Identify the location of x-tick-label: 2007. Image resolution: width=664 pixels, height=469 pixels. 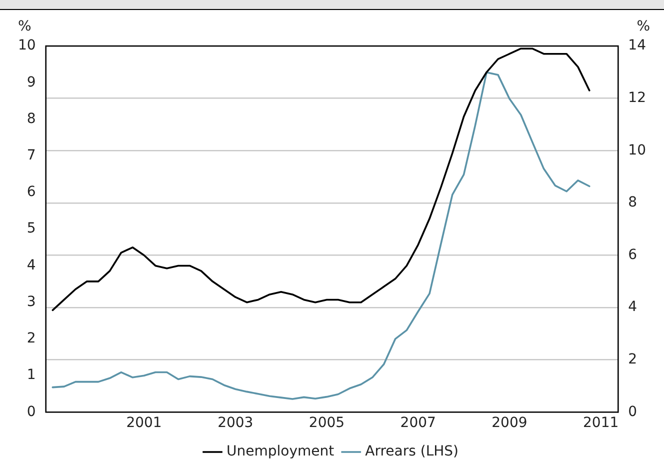
(418, 423).